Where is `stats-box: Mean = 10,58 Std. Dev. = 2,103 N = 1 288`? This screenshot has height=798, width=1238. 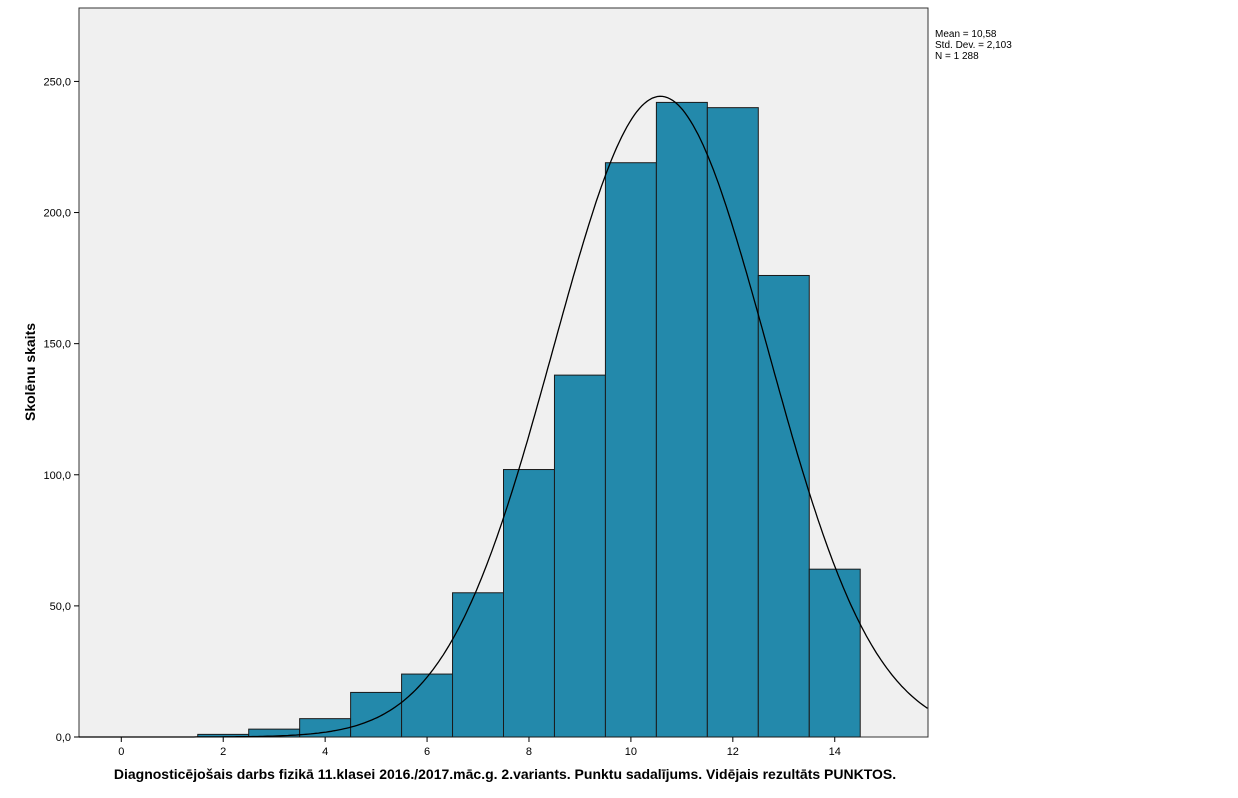 stats-box: Mean = 10,58 Std. Dev. = 2,103 N = 1 288 is located at coordinates (973, 45).